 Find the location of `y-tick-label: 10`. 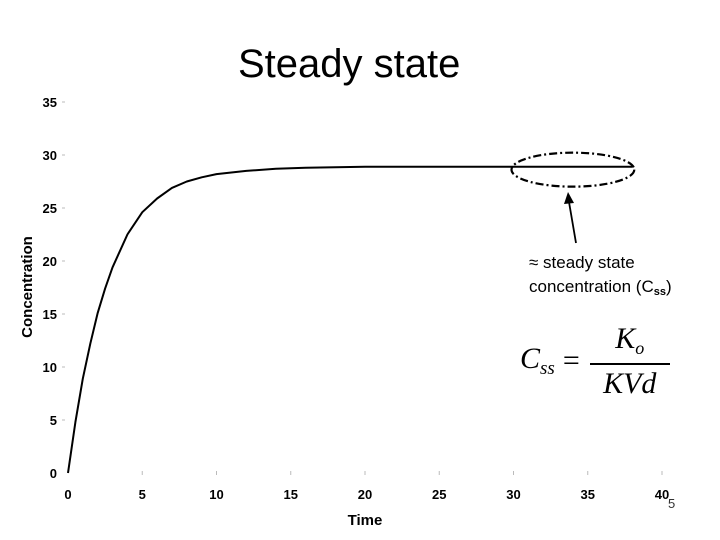

y-tick-label: 10 is located at coordinates (50, 367).